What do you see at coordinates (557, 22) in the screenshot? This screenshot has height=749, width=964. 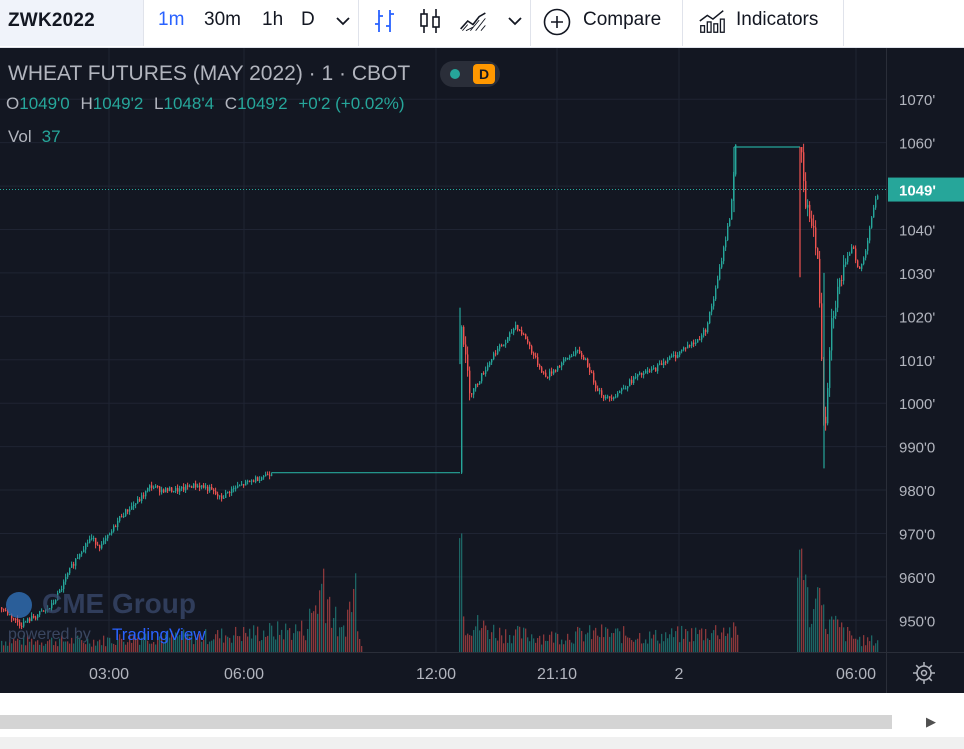 I see `compare-plus-icon` at bounding box center [557, 22].